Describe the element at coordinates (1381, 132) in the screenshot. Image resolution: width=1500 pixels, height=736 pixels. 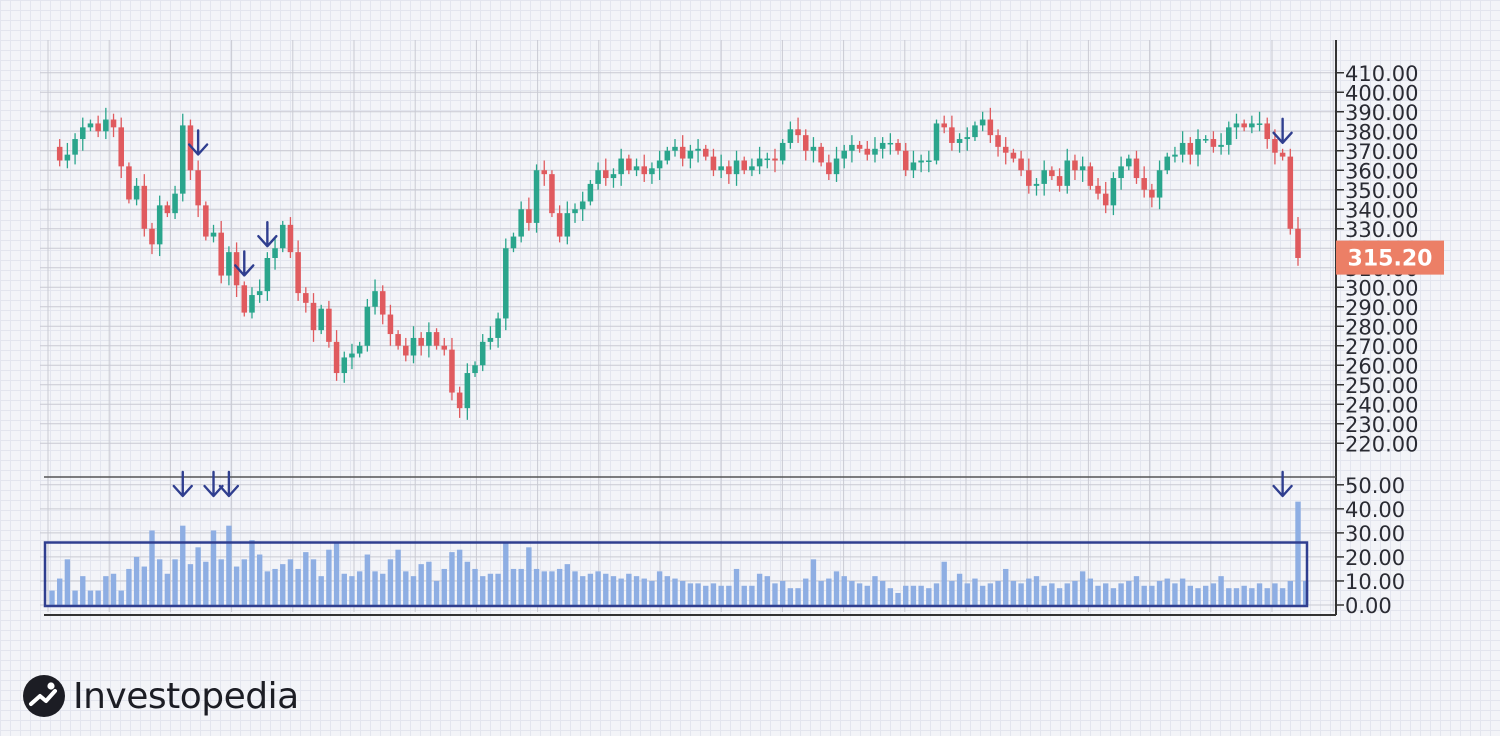
I see `price-tick-label: 380.00` at that location.